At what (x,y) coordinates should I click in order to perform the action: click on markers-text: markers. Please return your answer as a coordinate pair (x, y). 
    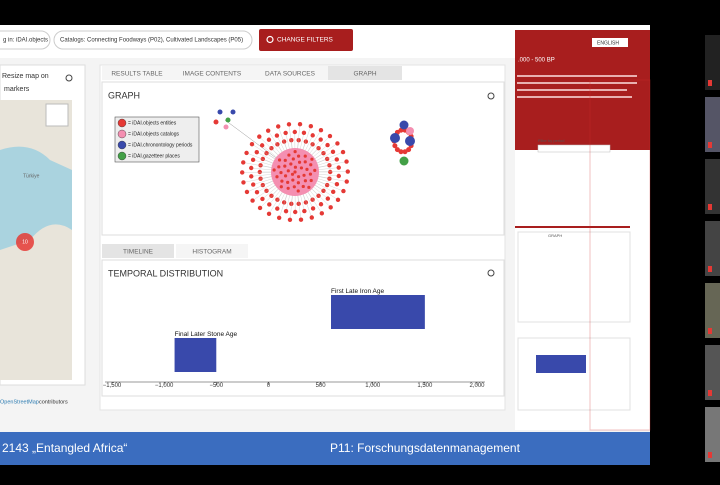
    Looking at the image, I should click on (17, 89).